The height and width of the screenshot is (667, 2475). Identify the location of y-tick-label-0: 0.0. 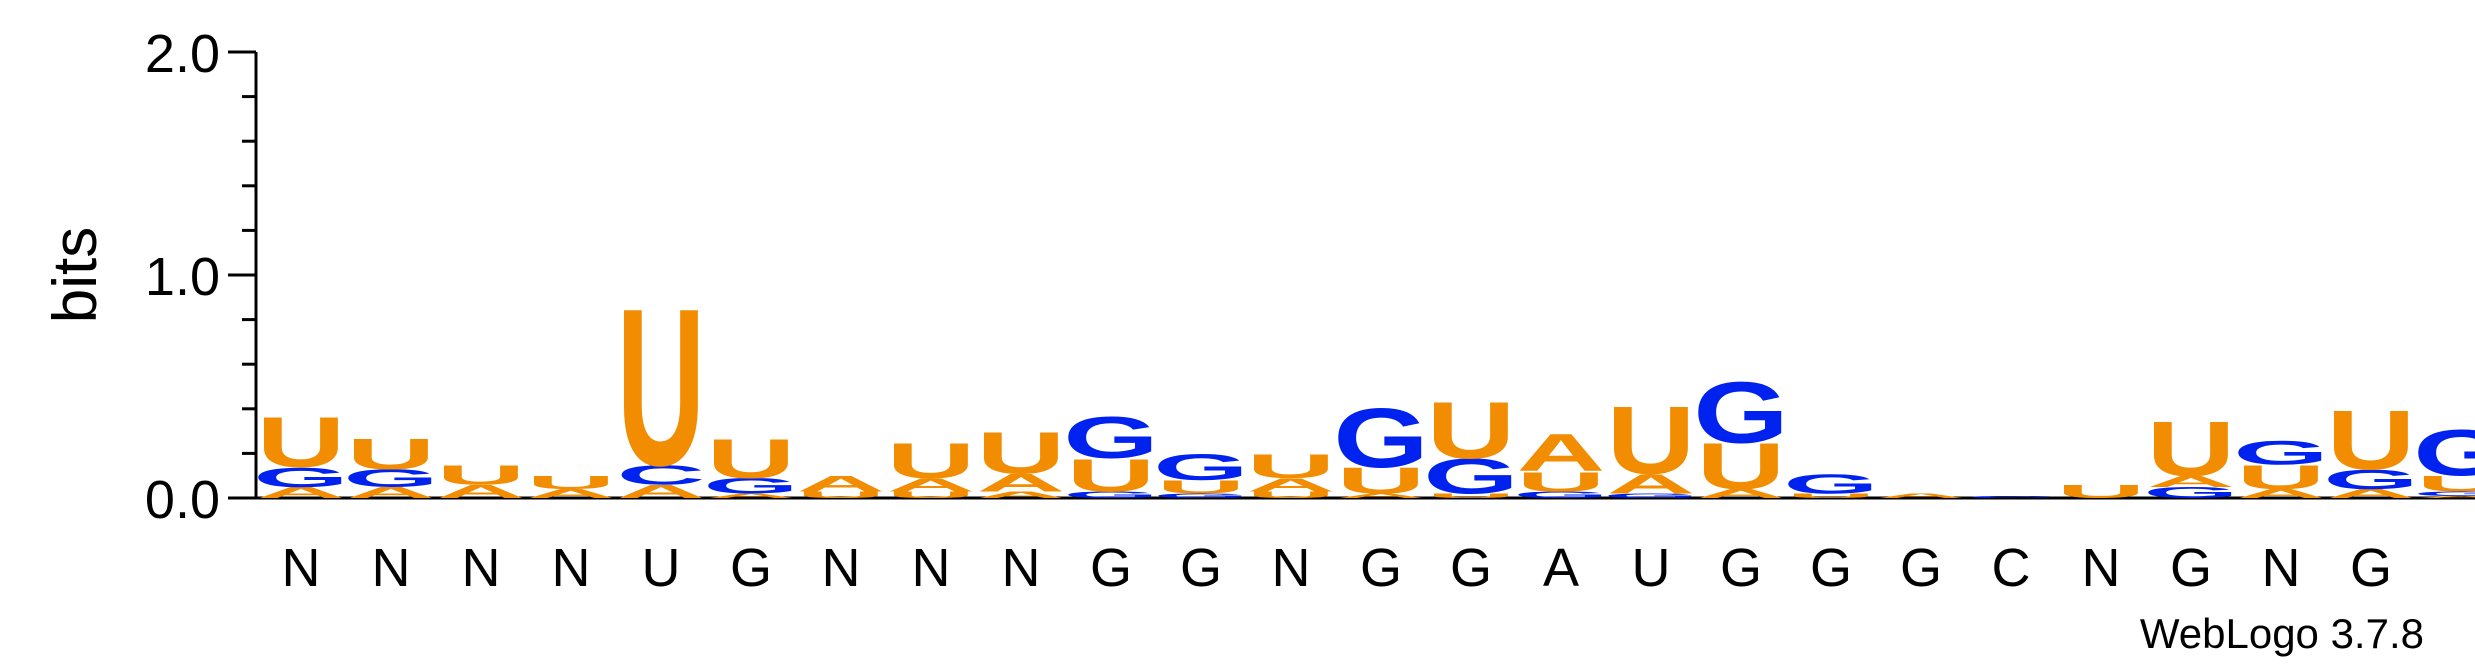
(182, 500).